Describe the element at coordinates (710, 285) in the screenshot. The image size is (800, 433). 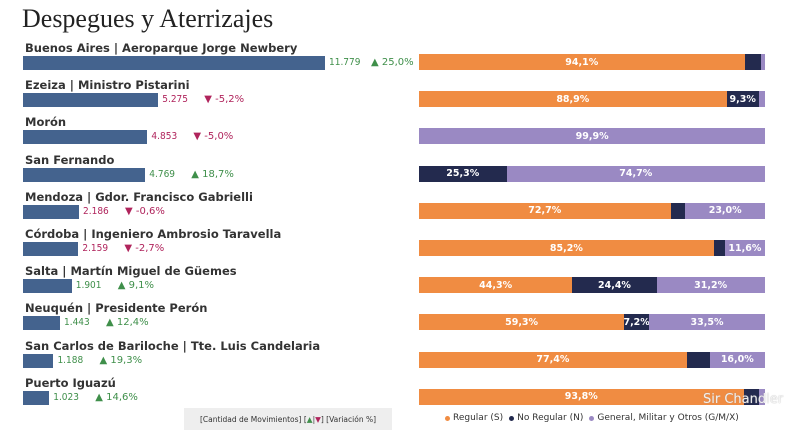
I see `segment-general: 31,2%` at that location.